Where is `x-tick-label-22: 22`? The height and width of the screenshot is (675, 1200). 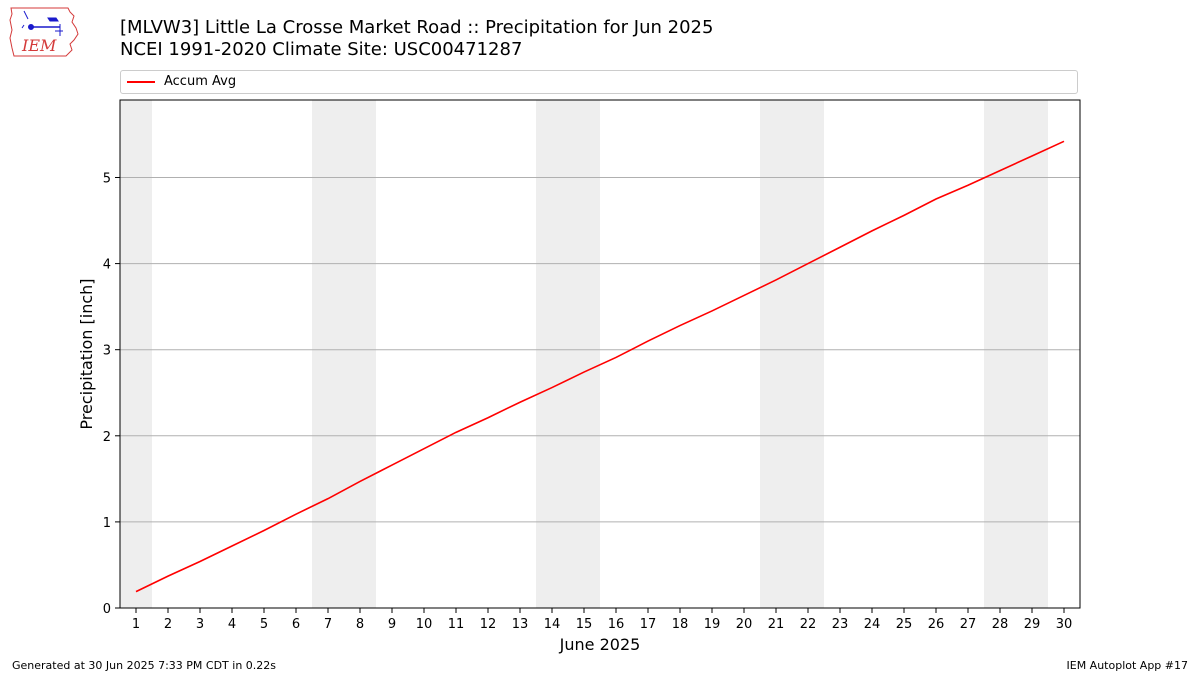 x-tick-label-22: 22 is located at coordinates (808, 624).